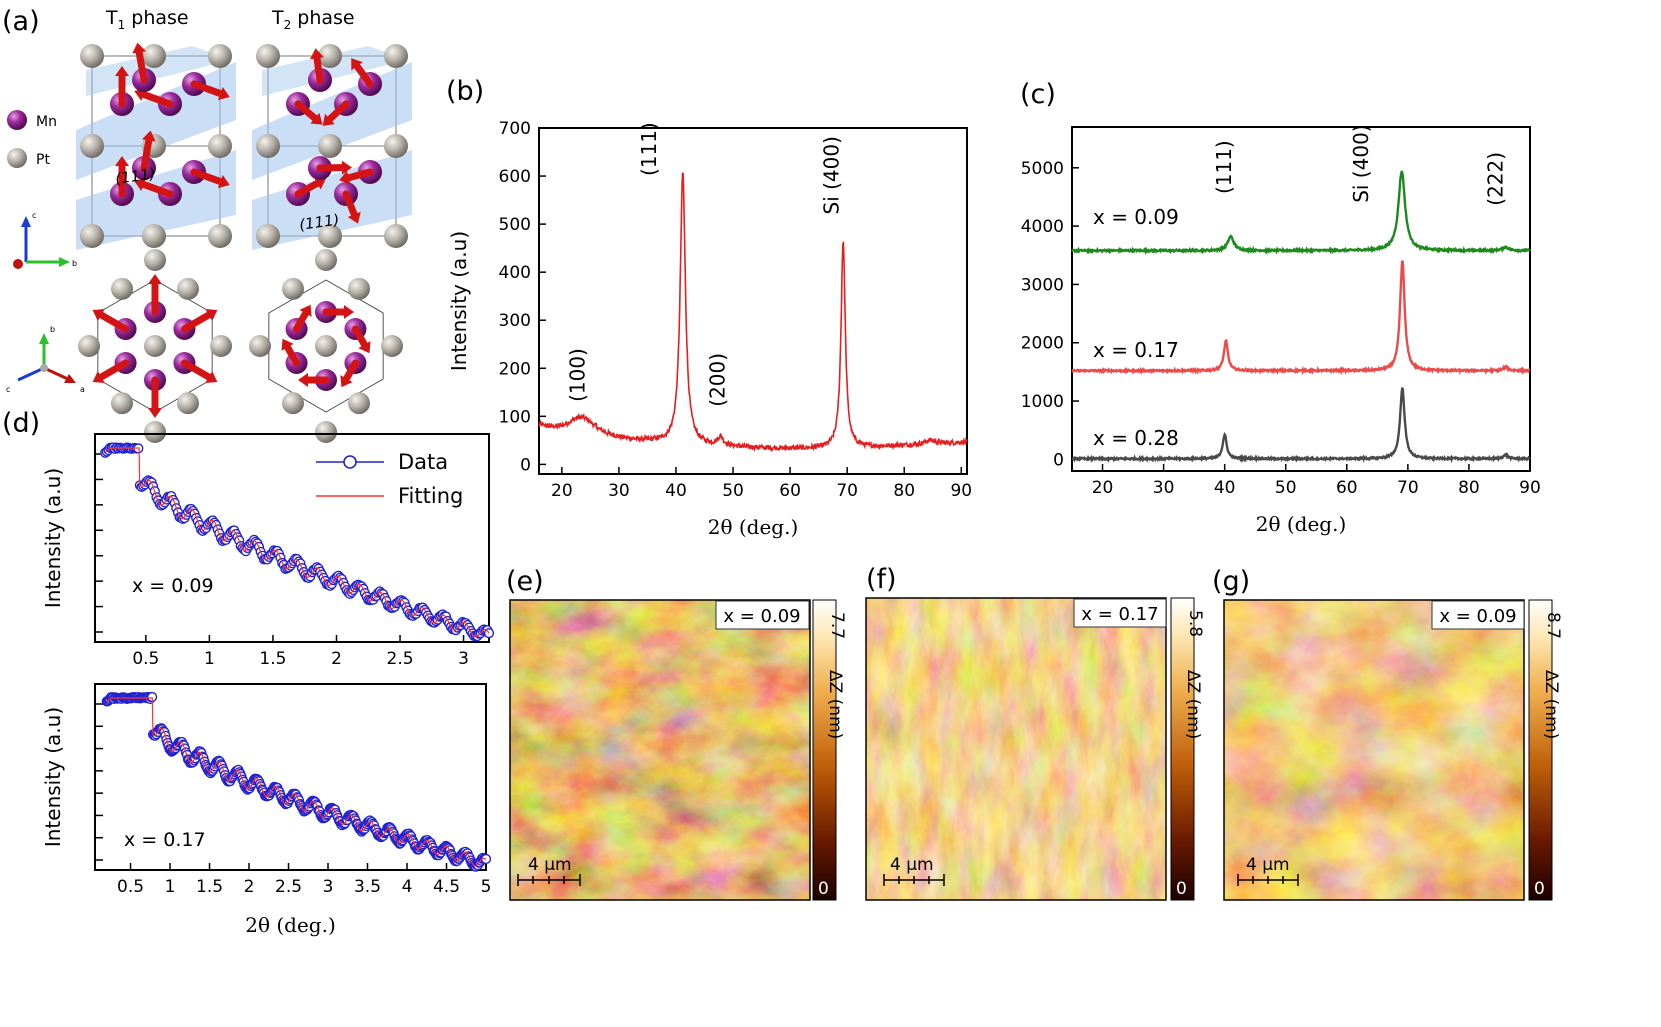  Describe the element at coordinates (881, 579) in the screenshot. I see `panel-f-label: (f)` at that location.